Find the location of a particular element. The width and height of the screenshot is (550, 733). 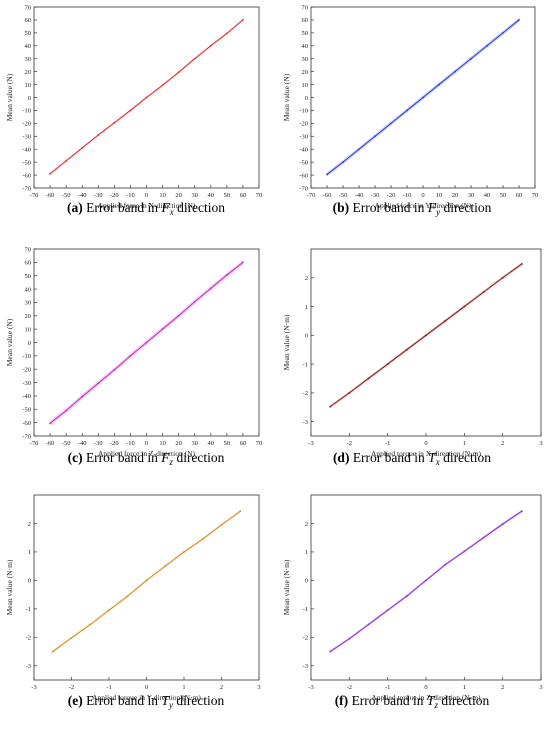

caption-label: (a) is located at coordinates (76, 207).